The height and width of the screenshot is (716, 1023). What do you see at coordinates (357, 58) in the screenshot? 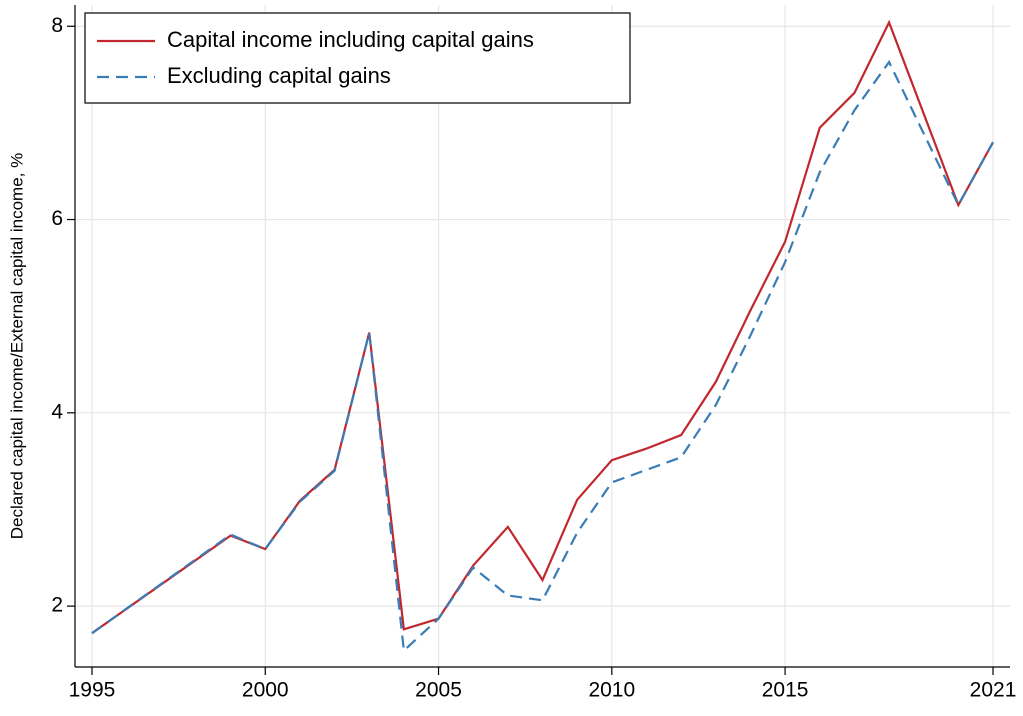
I see `legend-box` at bounding box center [357, 58].